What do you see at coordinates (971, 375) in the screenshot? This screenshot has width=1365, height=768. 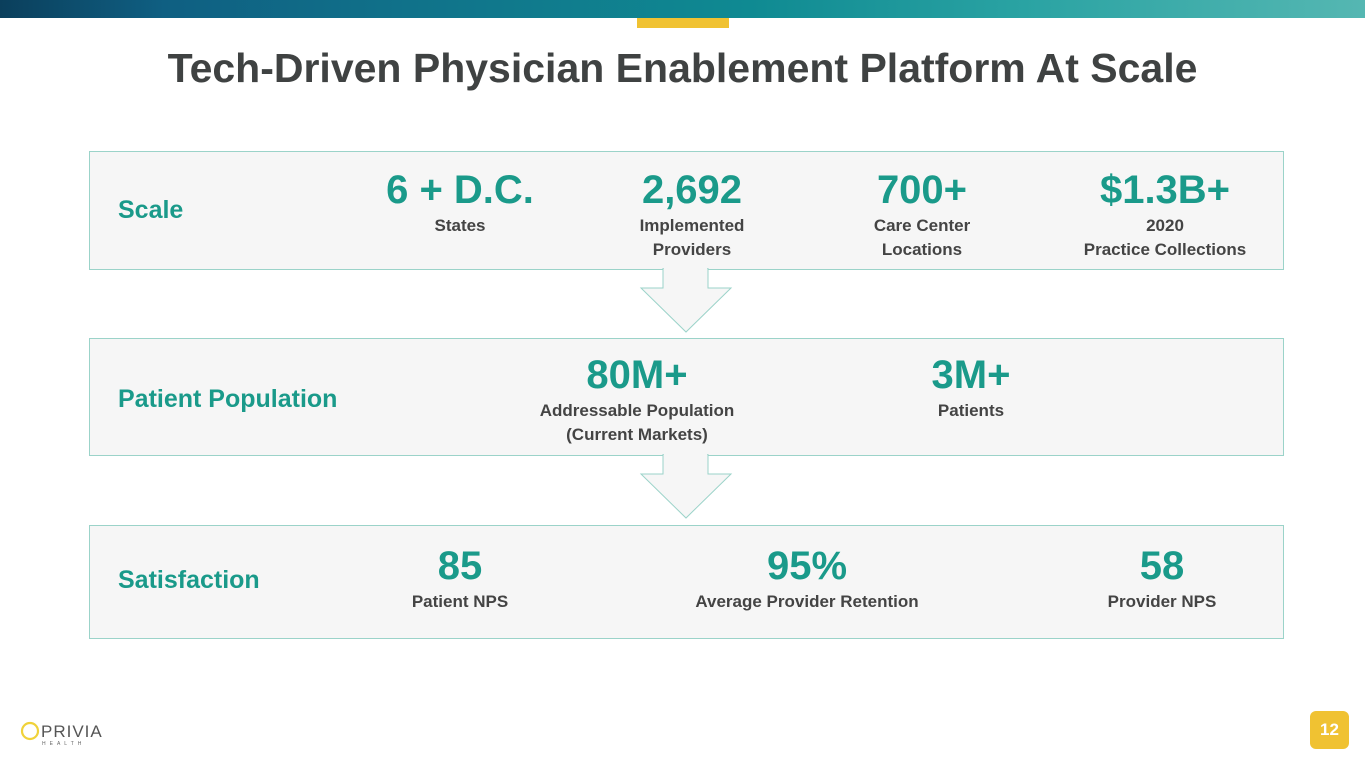 I see `stat-value: 3M+` at bounding box center [971, 375].